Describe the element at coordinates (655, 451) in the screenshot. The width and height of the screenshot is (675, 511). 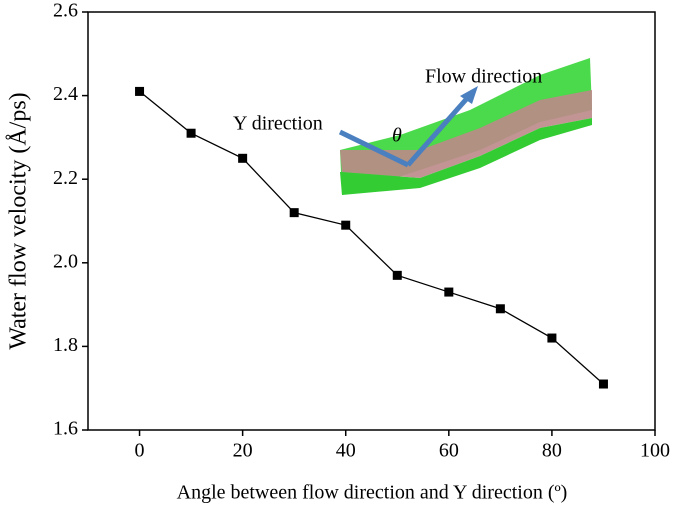
I see `x-tick-label: 100` at that location.